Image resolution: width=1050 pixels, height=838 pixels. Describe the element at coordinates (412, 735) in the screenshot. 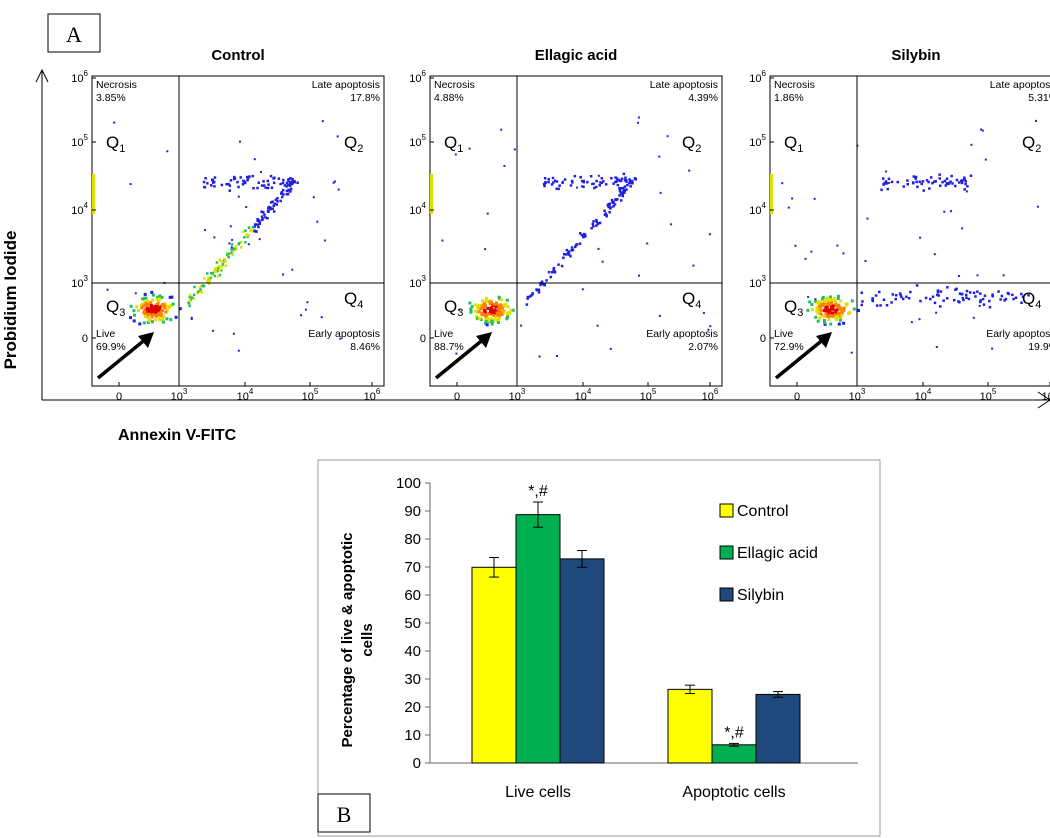

I see `bar-y-tick-label: 10` at that location.